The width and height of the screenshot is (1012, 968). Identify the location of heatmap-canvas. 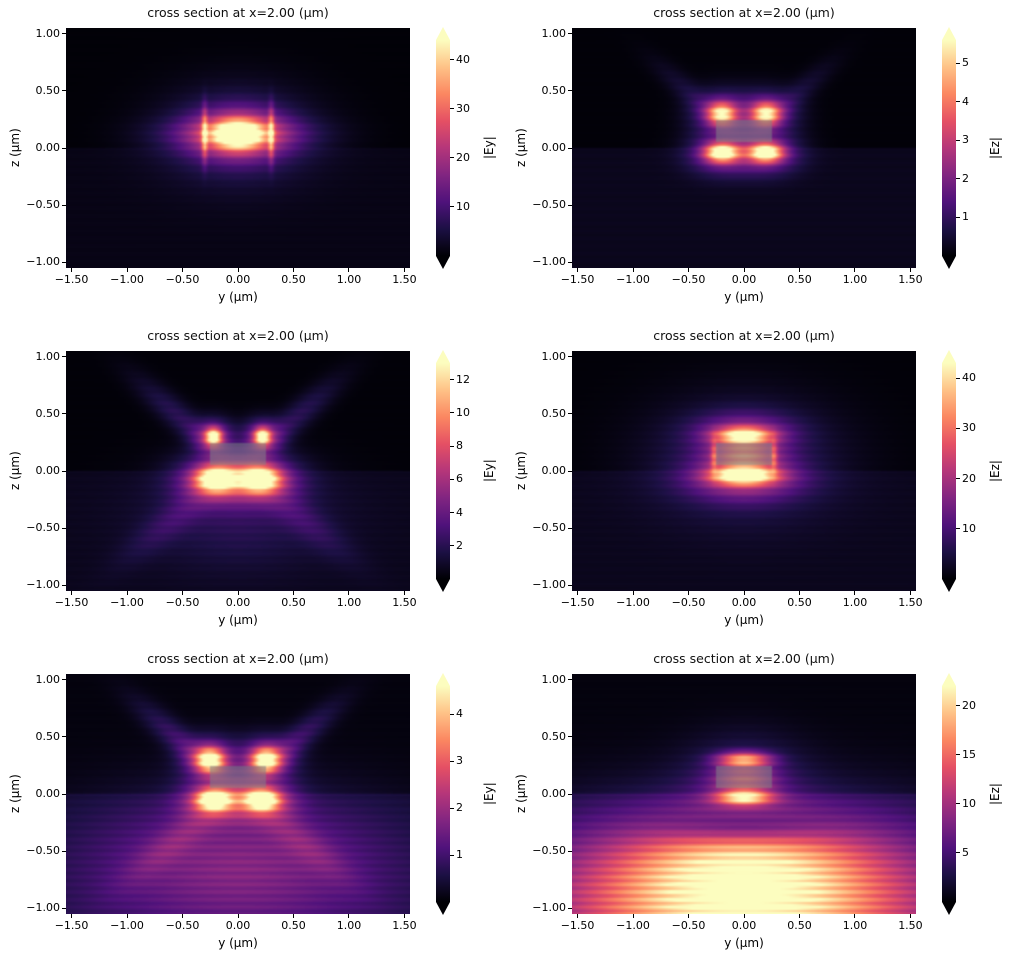
(238, 794).